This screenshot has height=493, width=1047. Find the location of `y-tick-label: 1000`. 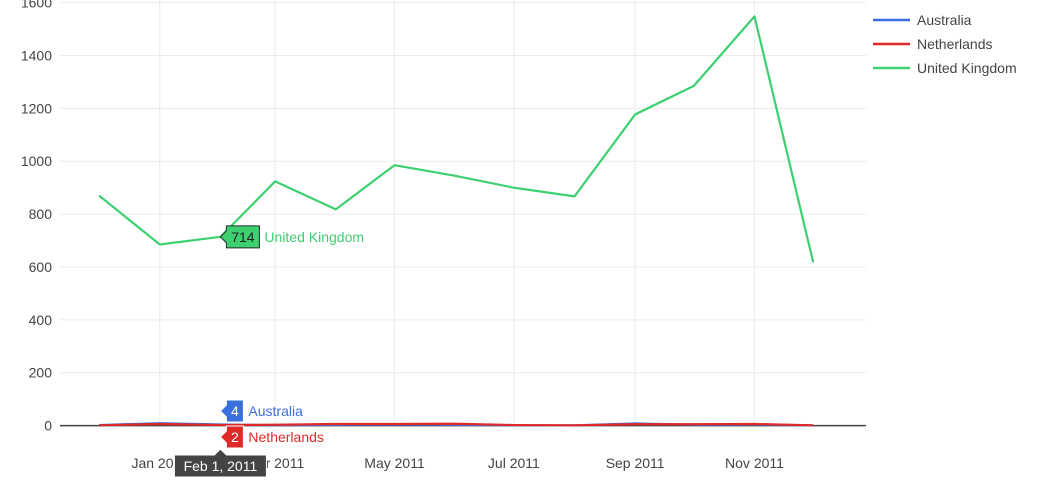

y-tick-label: 1000 is located at coordinates (36, 161).